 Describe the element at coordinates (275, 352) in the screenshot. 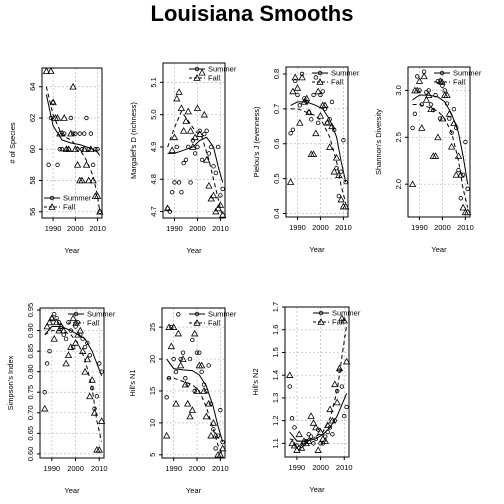

I see `y-tick-label: 1.5` at that location.